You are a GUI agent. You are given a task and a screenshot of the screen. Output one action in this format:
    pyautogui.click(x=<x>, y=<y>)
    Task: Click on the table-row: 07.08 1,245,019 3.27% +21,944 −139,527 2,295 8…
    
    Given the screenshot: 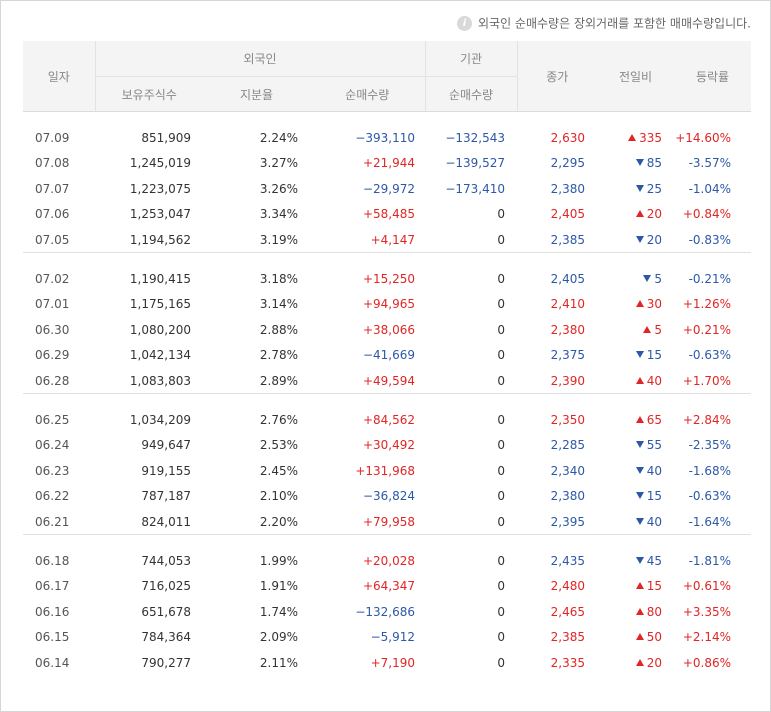 What is the action you would take?
    pyautogui.click(x=387, y=164)
    